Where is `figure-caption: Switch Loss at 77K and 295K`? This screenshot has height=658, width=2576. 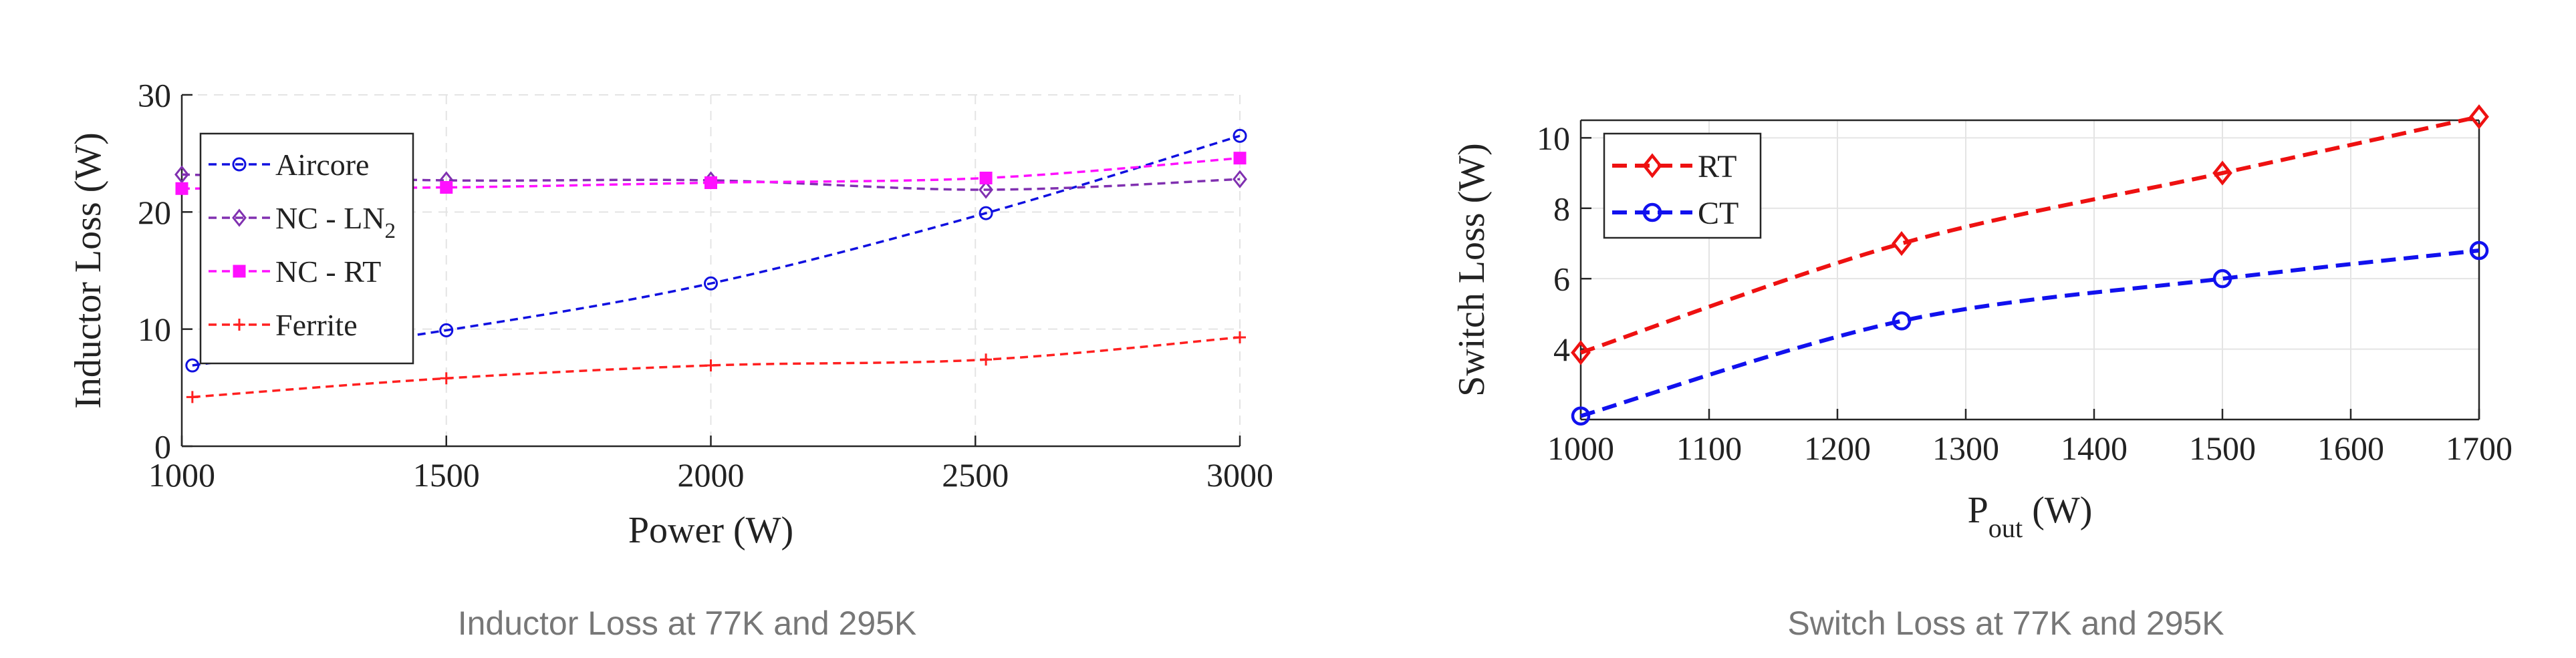
figure-caption: Switch Loss at 77K and 295K is located at coordinates (2005, 623).